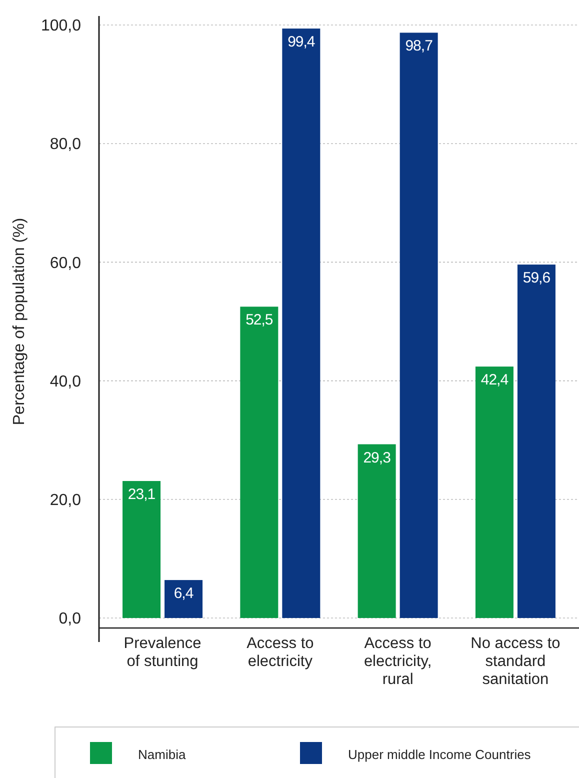 This screenshot has width=579, height=778. Describe the element at coordinates (70, 619) in the screenshot. I see `y-tick-label: 0,0` at that location.